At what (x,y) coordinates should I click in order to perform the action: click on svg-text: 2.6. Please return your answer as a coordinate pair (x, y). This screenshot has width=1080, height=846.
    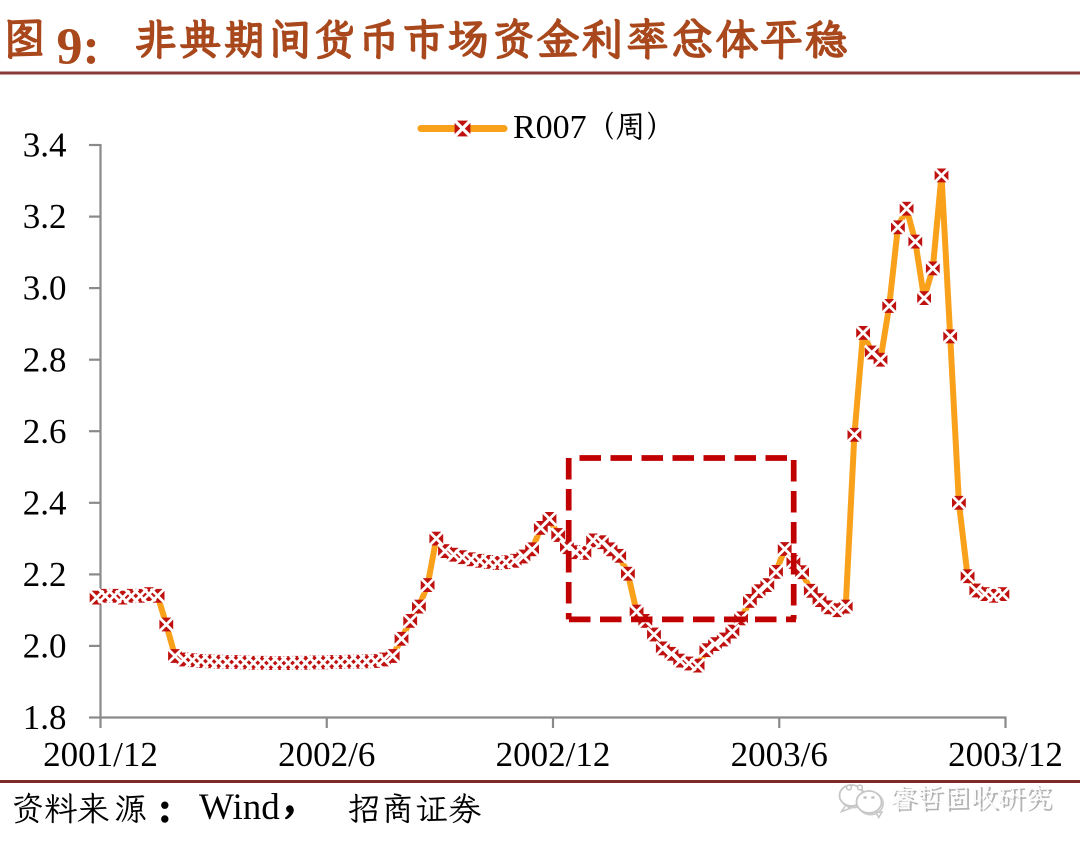
    Looking at the image, I should click on (45, 431).